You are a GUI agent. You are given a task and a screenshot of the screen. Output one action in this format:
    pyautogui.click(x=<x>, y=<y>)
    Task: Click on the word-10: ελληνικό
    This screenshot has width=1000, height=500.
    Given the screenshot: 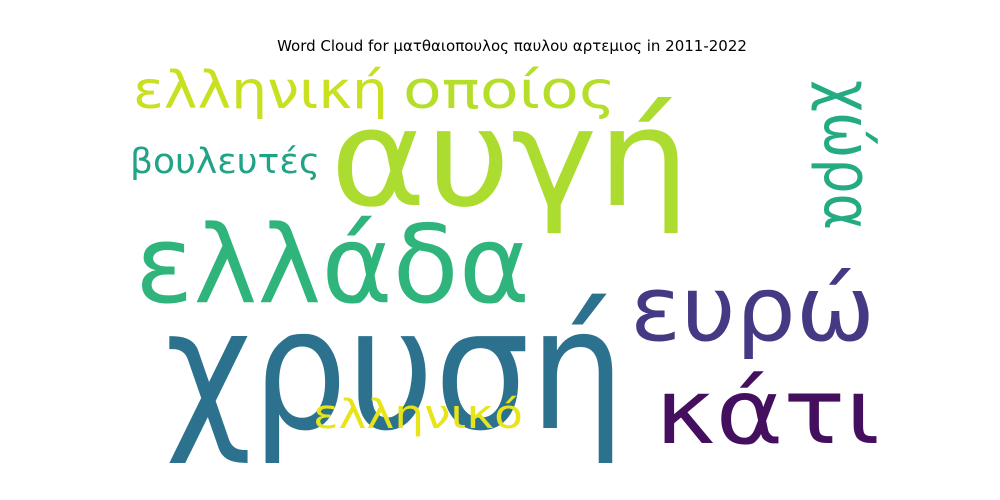 What is the action you would take?
    pyautogui.click(x=418, y=415)
    